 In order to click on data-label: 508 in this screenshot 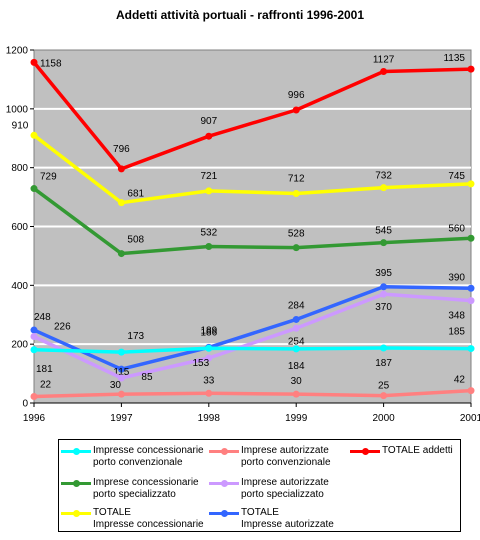, I will do `click(135, 240)`.